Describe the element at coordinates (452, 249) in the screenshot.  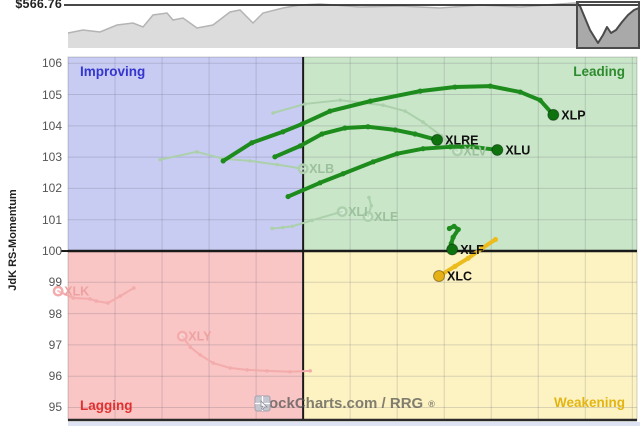
I see `head-XLF` at that location.